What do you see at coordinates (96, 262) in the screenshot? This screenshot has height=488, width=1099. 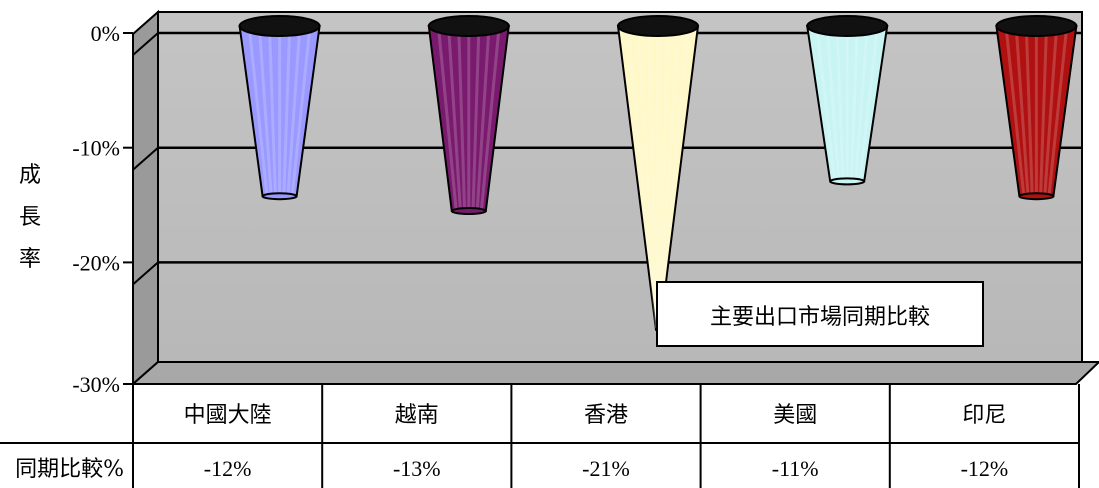 I see `y-tick-label: -20%` at bounding box center [96, 262].